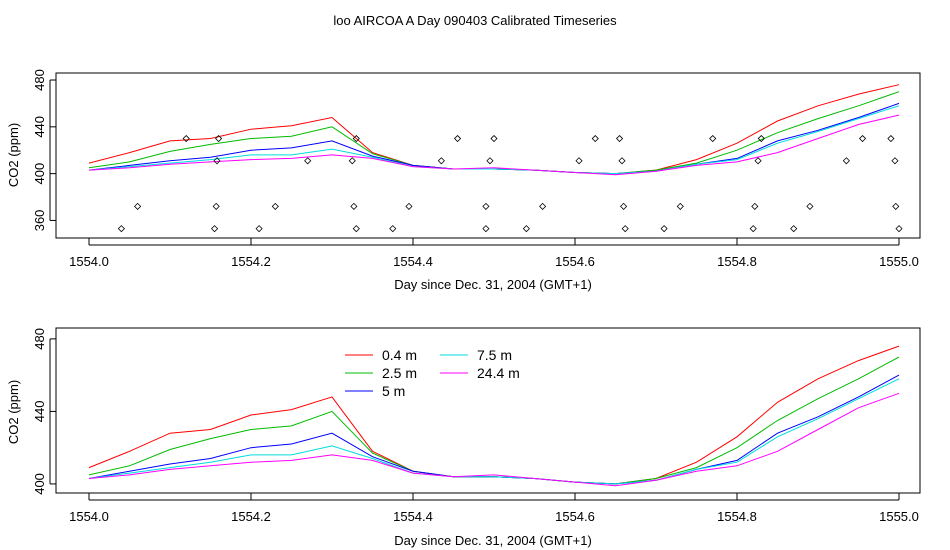  What do you see at coordinates (399, 373) in the screenshot?
I see `legend-label-1: 2.5 m` at bounding box center [399, 373].